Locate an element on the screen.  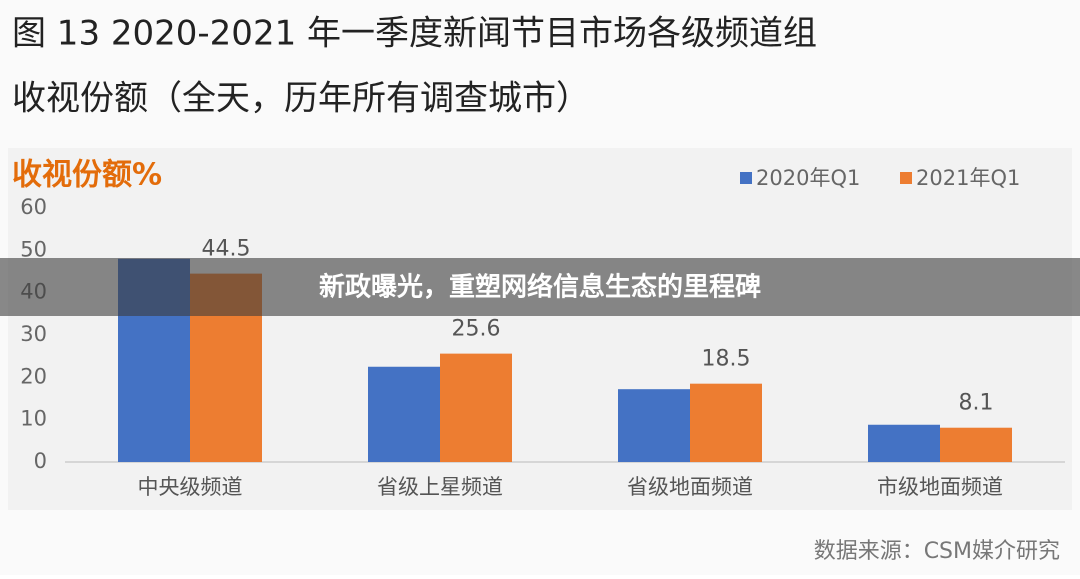
caption-line: 图 13 2020-2021 年一季度新闻节目市场各级频道组 is located at coordinates (414, 34).